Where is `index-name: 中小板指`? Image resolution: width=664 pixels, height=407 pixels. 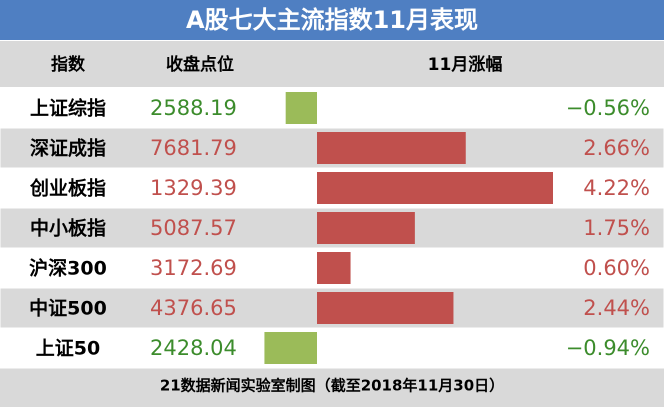 index-name: 中小板指 is located at coordinates (68, 228).